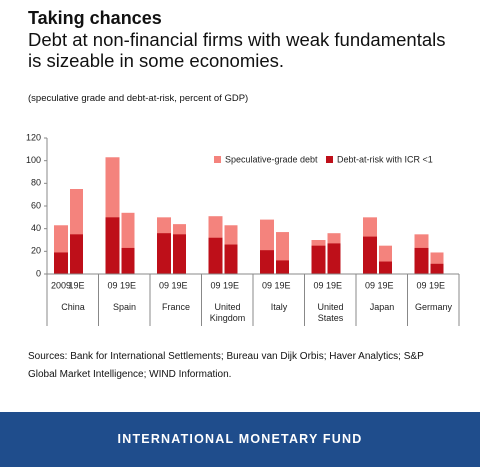 Image resolution: width=480 pixels, height=467 pixels. What do you see at coordinates (124, 307) in the screenshot?
I see `group-label: Spain` at bounding box center [124, 307].